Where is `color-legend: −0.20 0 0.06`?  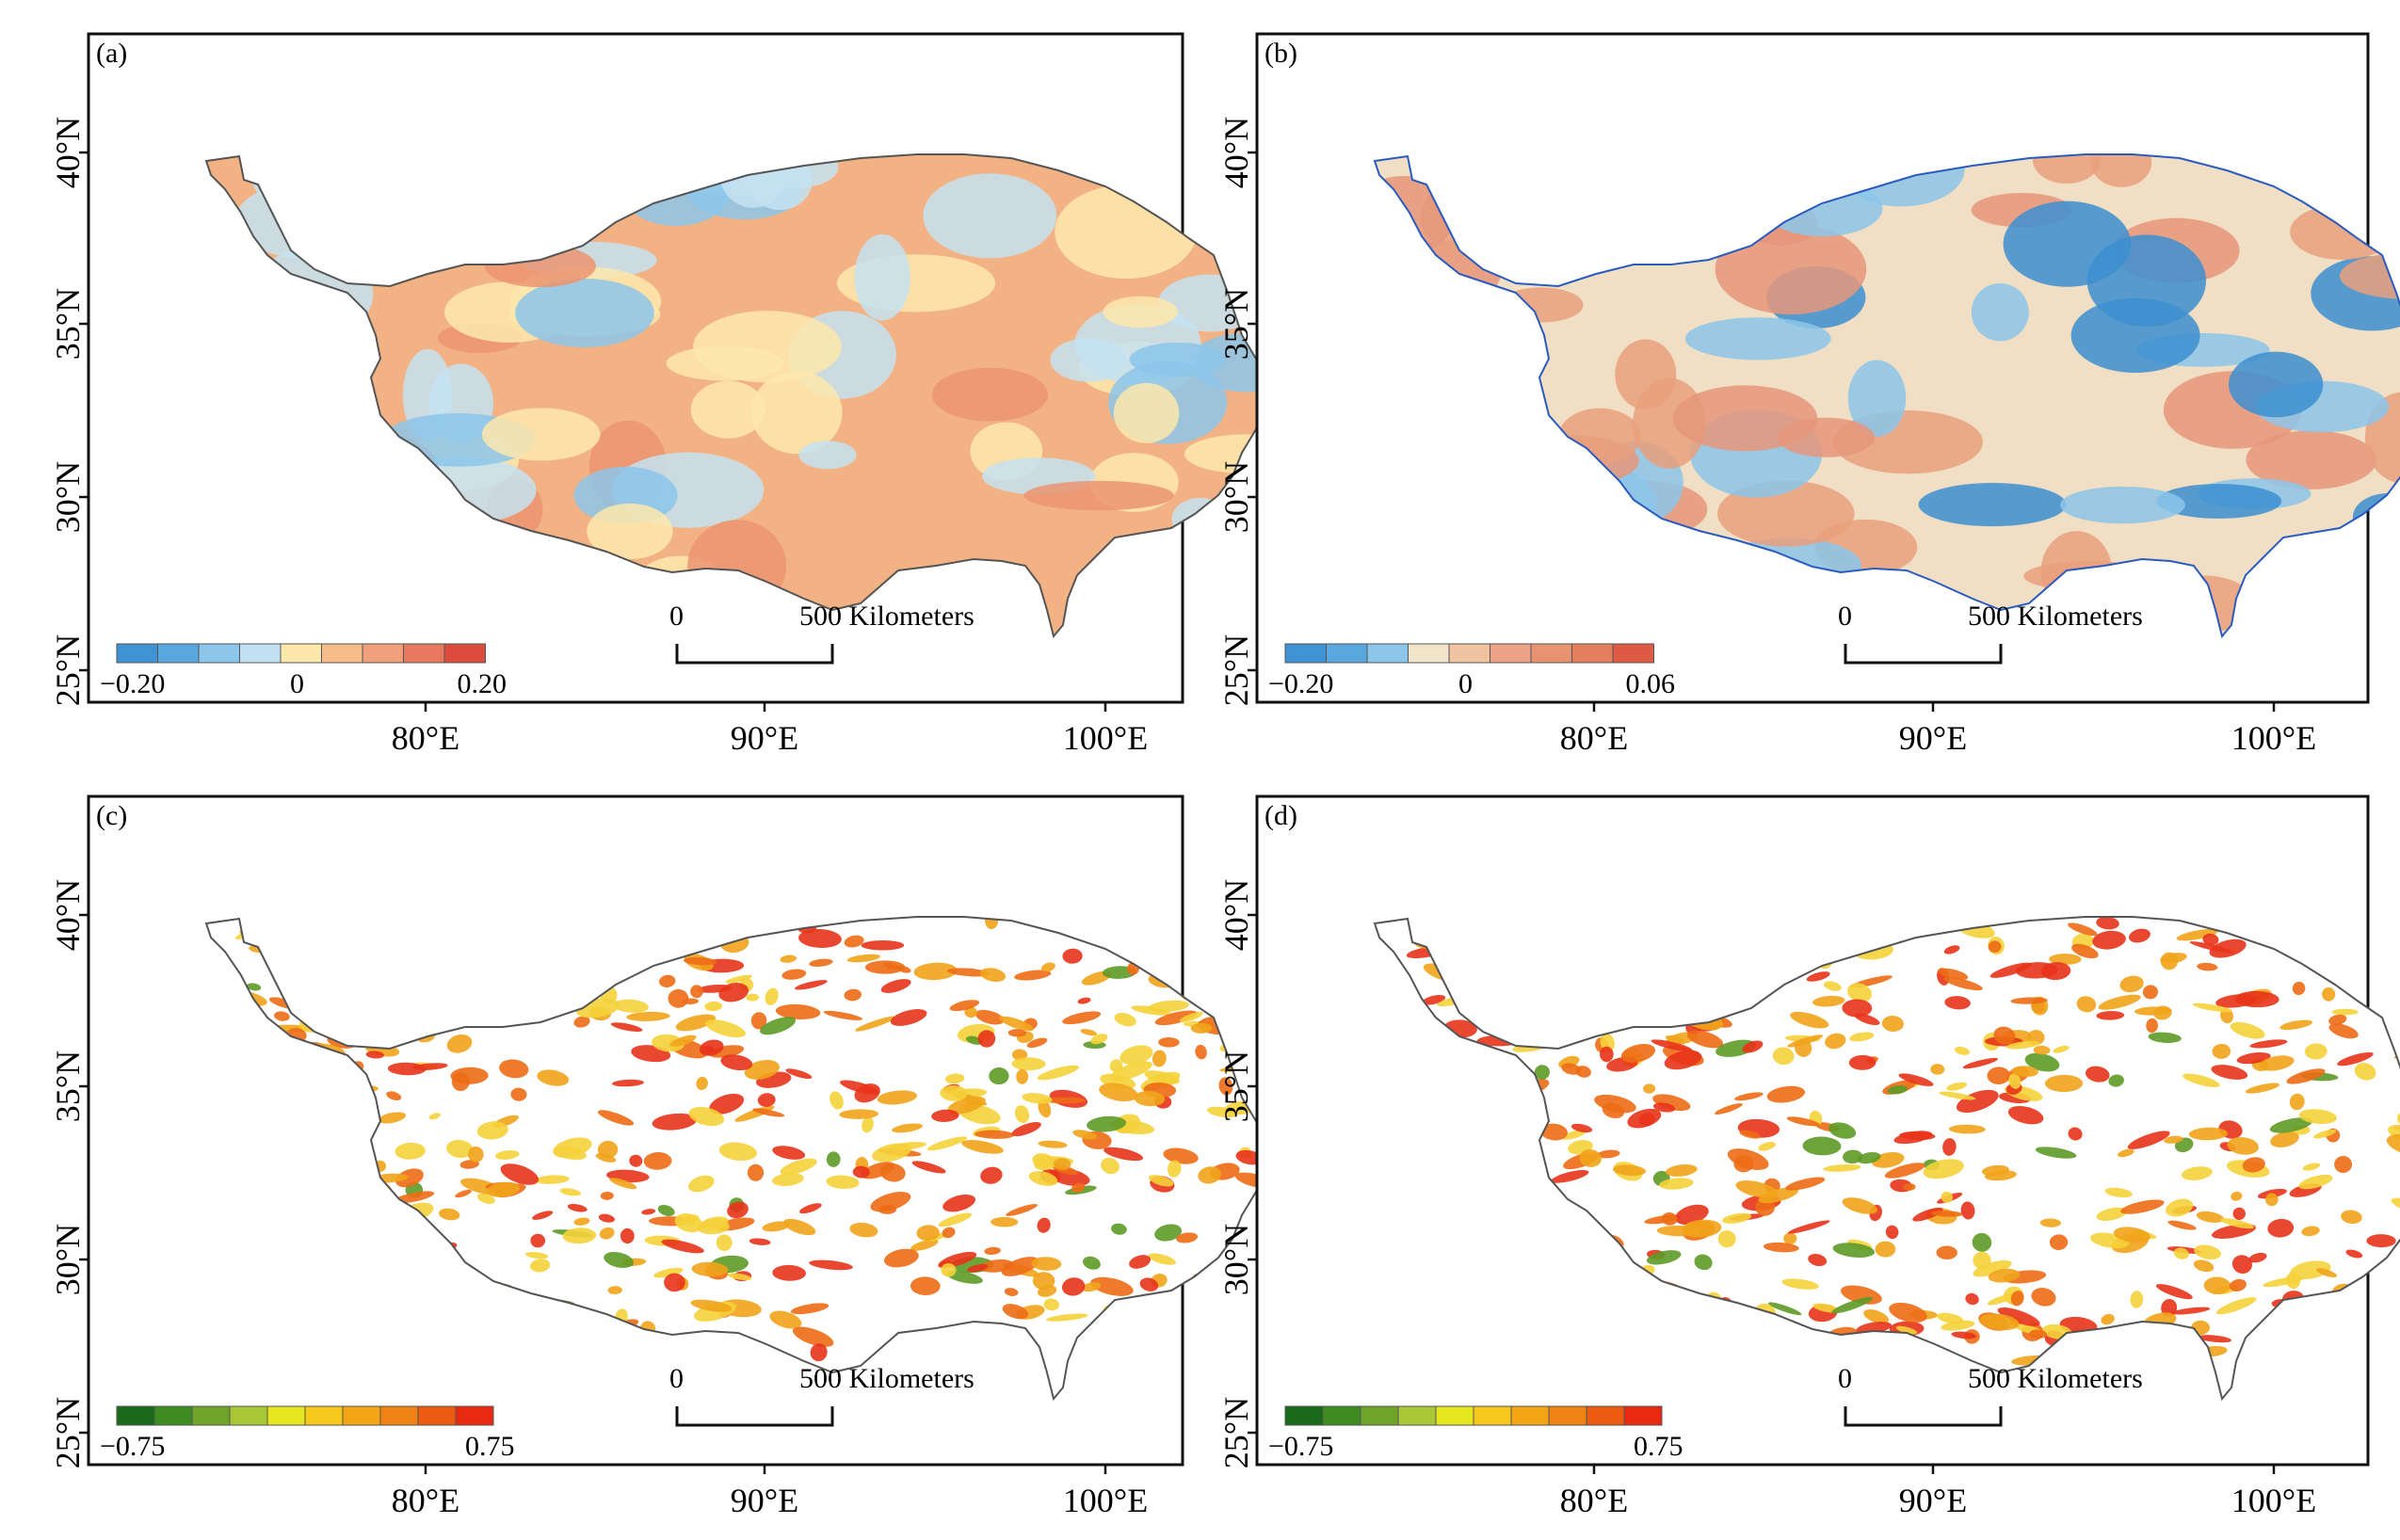 color-legend: −0.20 0 0.06 is located at coordinates (1471, 671).